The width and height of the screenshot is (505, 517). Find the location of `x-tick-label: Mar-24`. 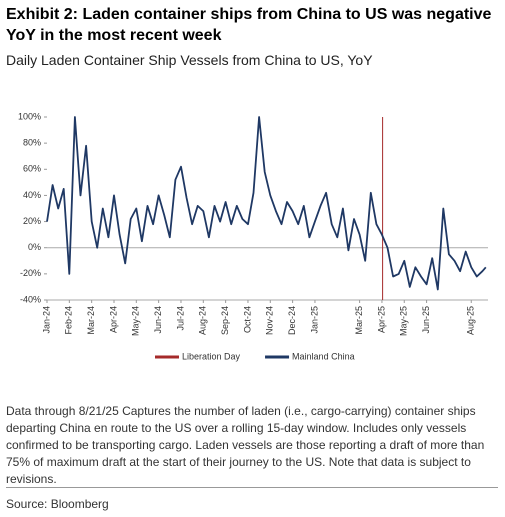

x-tick-label: Mar-24 is located at coordinates (91, 320).